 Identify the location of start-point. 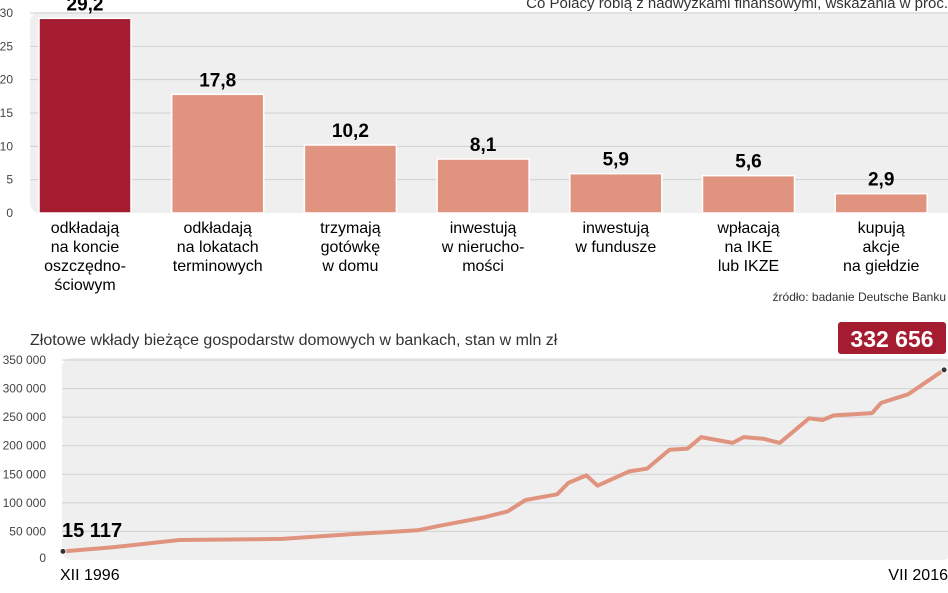
(63, 551).